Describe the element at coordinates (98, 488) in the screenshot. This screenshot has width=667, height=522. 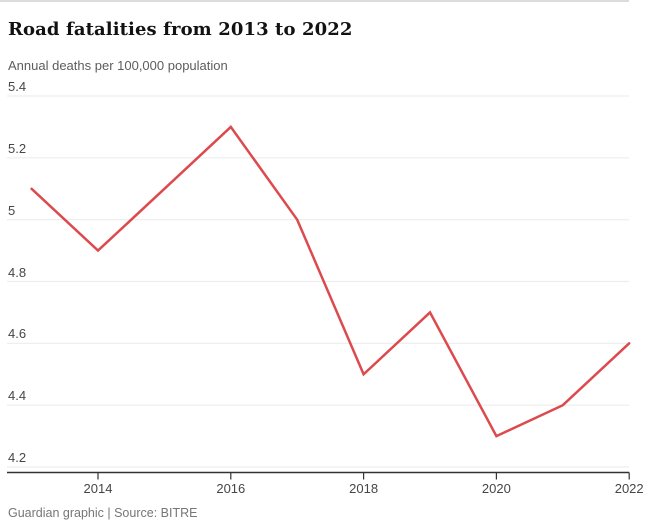
I see `x-axis-tick-label: 2014` at that location.